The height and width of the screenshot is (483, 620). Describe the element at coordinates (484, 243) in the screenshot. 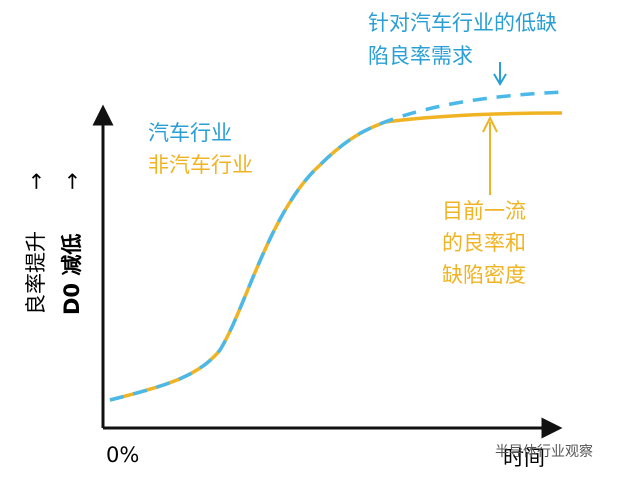

I see `current-note: 的良率和` at that location.